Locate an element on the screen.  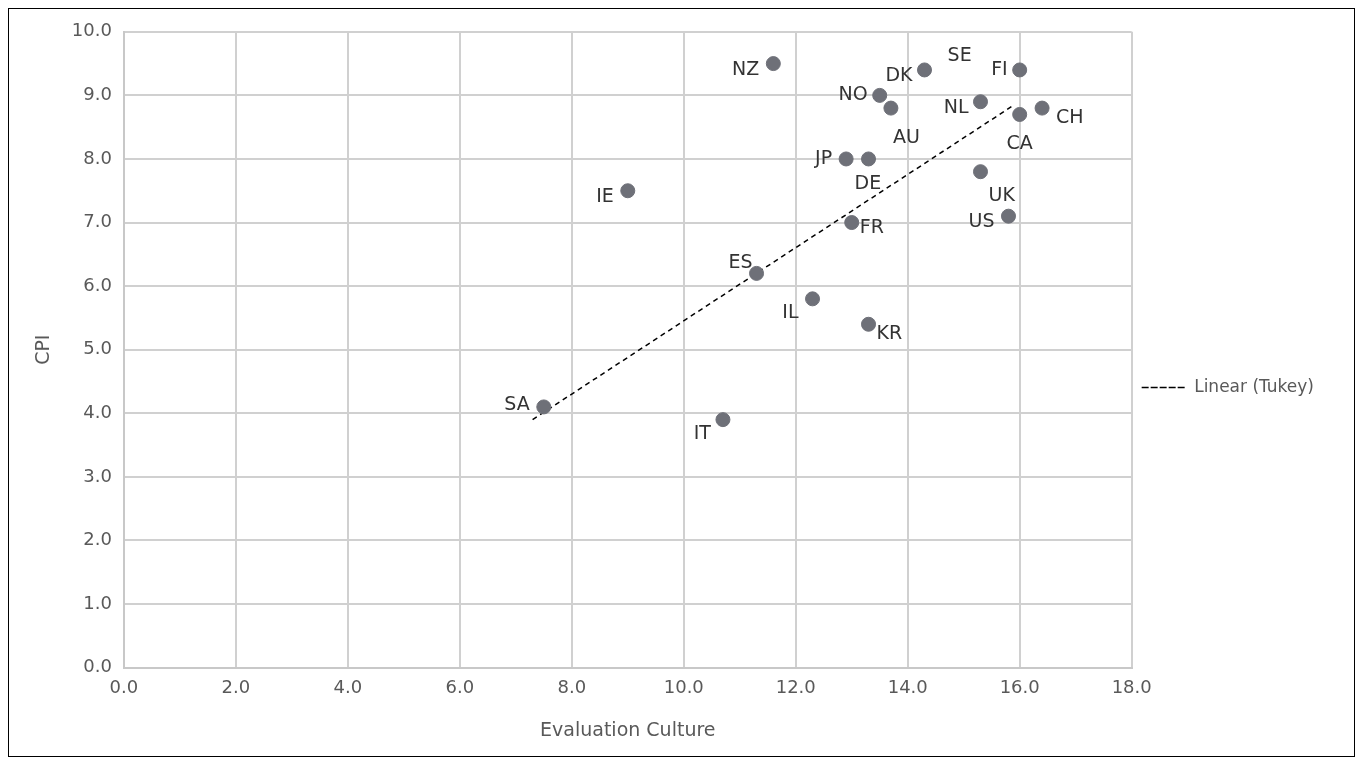
annotation: US is located at coordinates (981, 220).